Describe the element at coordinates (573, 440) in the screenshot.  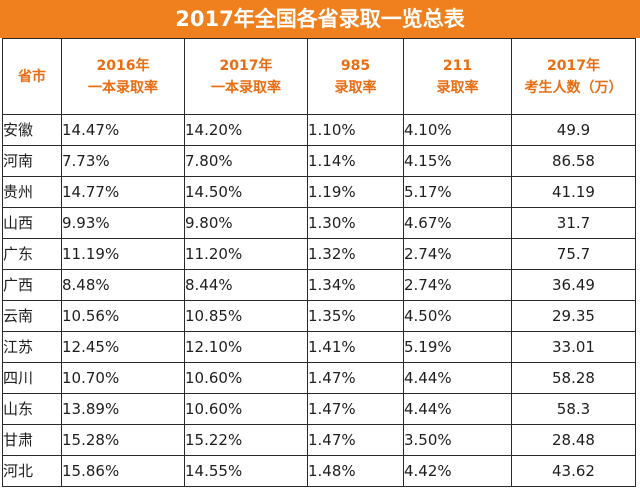
I see `examinees-cell: 28.48` at that location.